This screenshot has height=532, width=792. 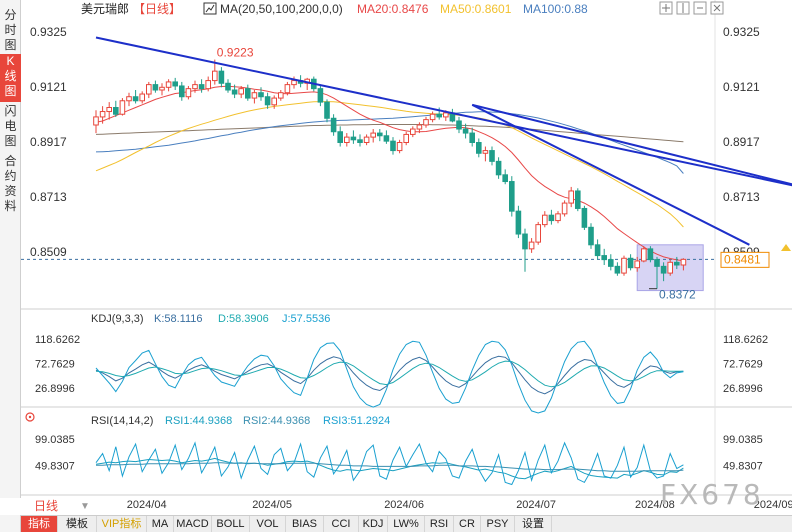 What do you see at coordinates (210, 8) in the screenshot?
I see `indicator-settings-icon` at bounding box center [210, 8].